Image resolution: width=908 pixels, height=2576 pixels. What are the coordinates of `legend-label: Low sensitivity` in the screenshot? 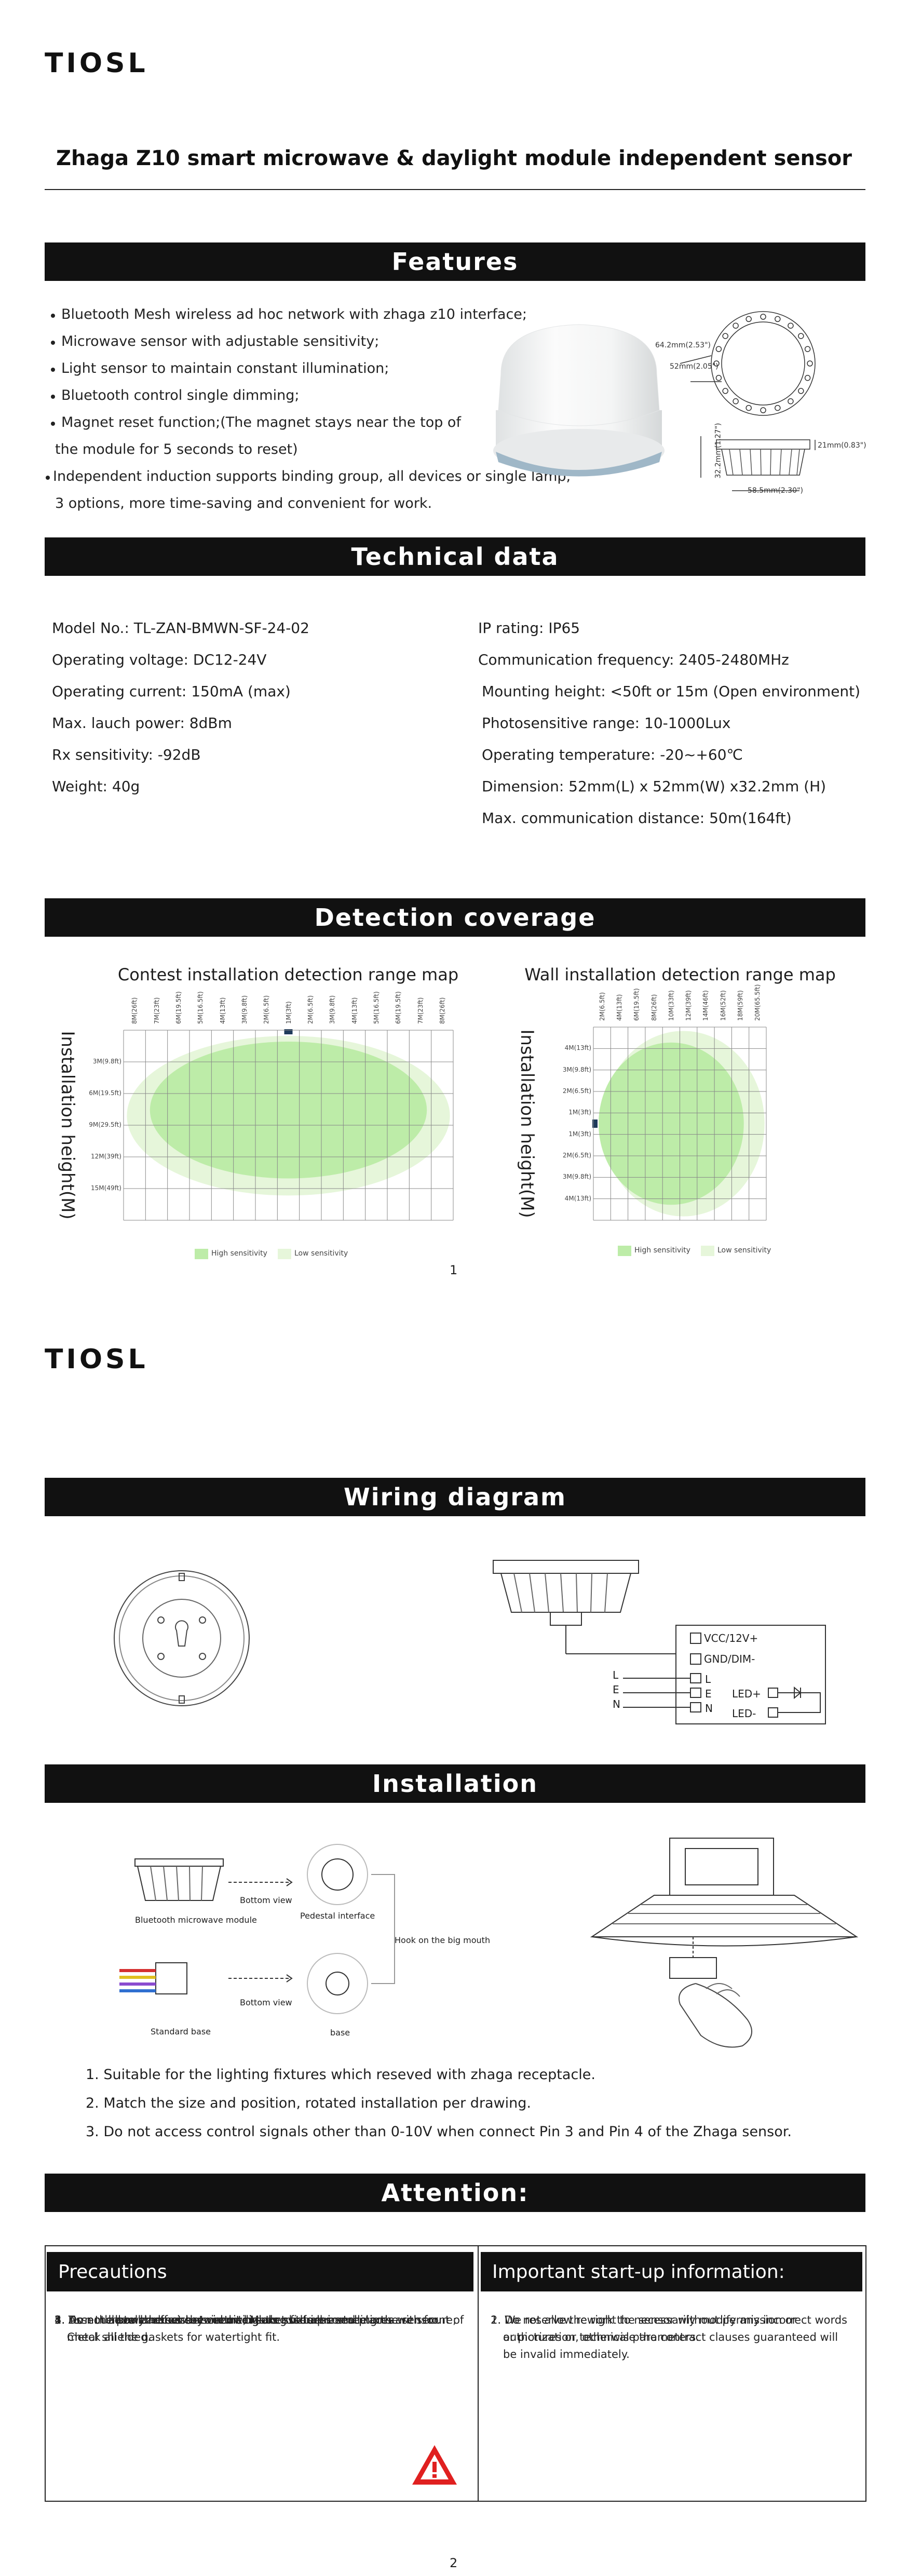 It's located at (744, 1250).